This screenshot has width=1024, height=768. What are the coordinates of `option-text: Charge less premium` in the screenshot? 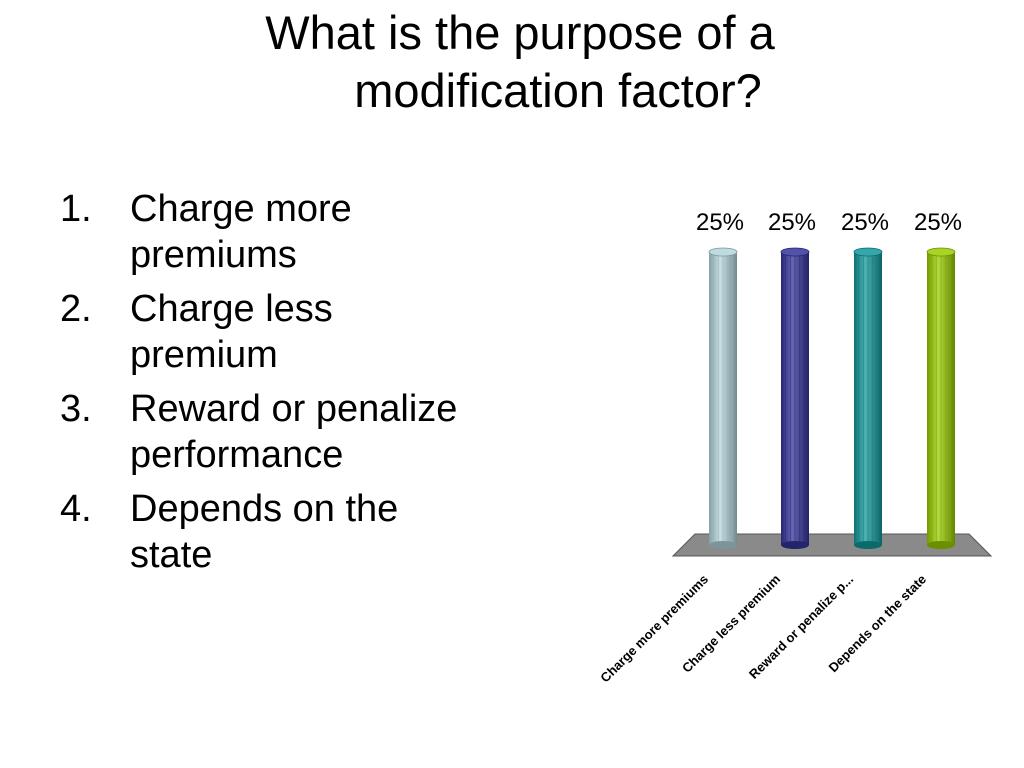 It's located at (231, 332).